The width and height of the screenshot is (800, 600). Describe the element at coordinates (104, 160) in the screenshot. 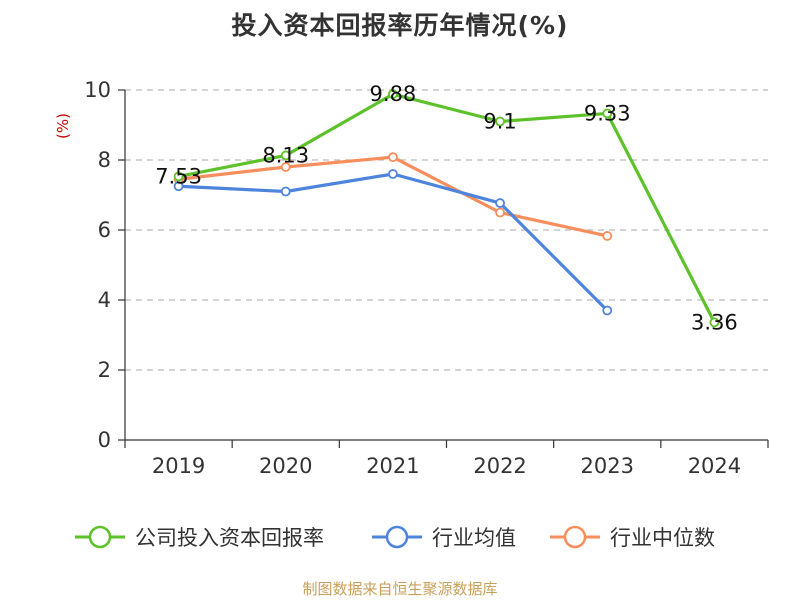

I see `y-tick-label: 8` at that location.